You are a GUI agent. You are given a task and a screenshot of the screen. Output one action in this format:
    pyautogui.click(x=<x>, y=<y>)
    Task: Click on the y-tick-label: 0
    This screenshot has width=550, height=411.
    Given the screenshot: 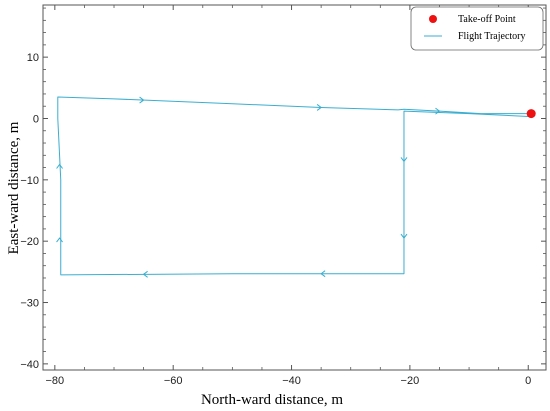 What is the action you would take?
    pyautogui.click(x=36, y=119)
    